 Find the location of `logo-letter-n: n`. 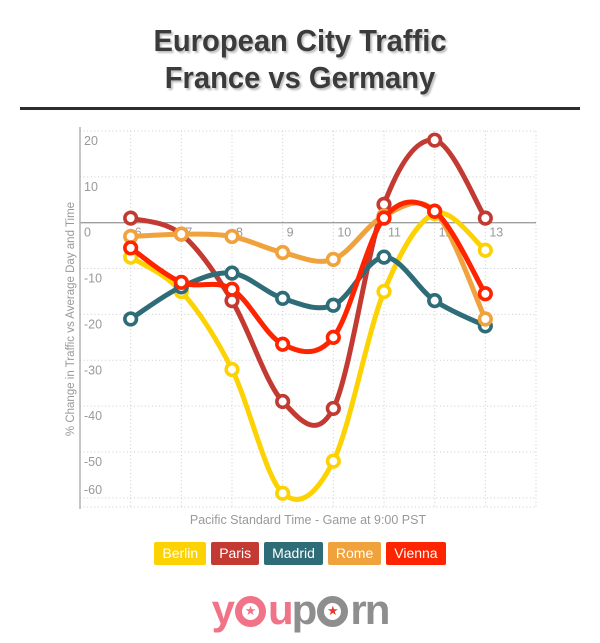

logo-letter-n: n is located at coordinates (377, 609).